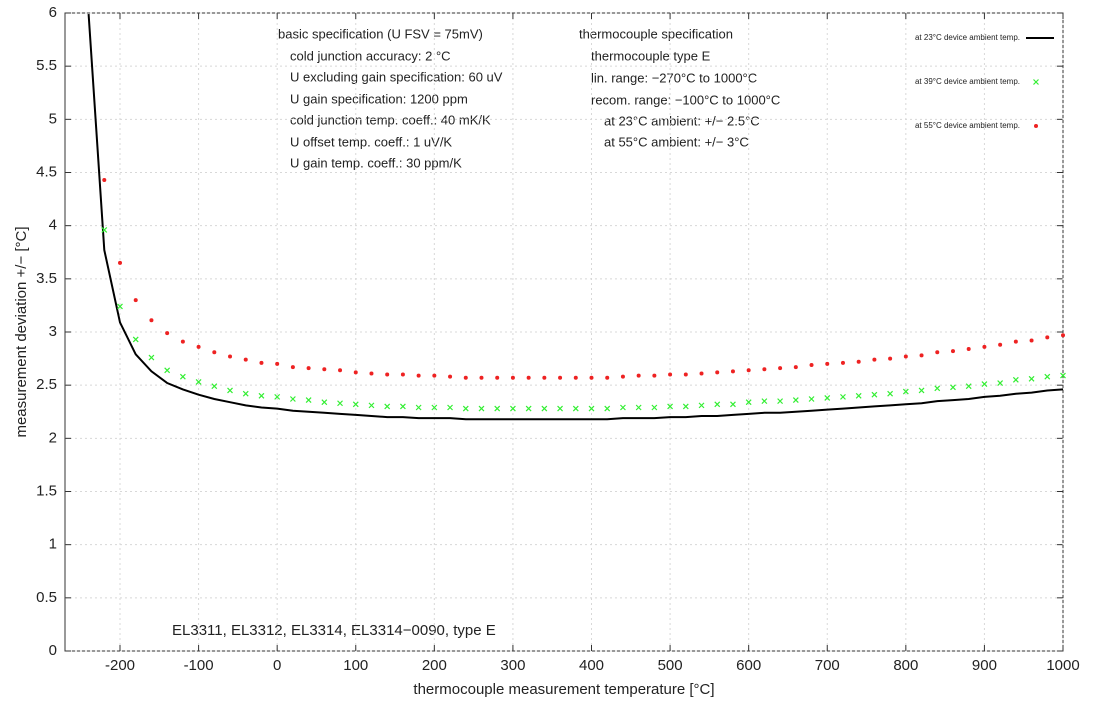 The image size is (1093, 704). I want to click on x-tick-label: 300, so click(512, 665).